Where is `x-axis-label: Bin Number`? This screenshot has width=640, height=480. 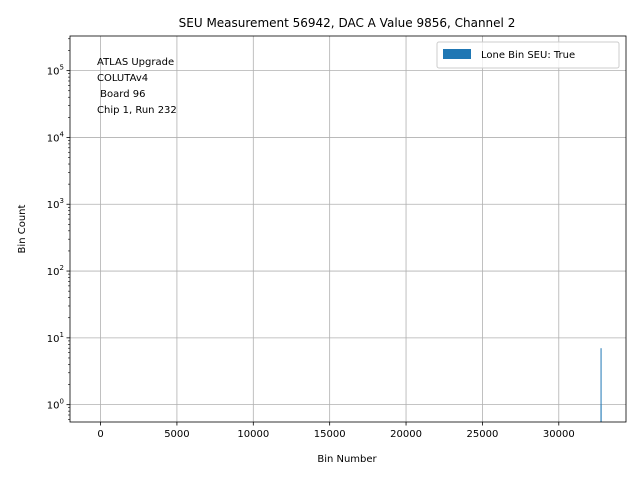
x-axis-label: Bin Number is located at coordinates (347, 459).